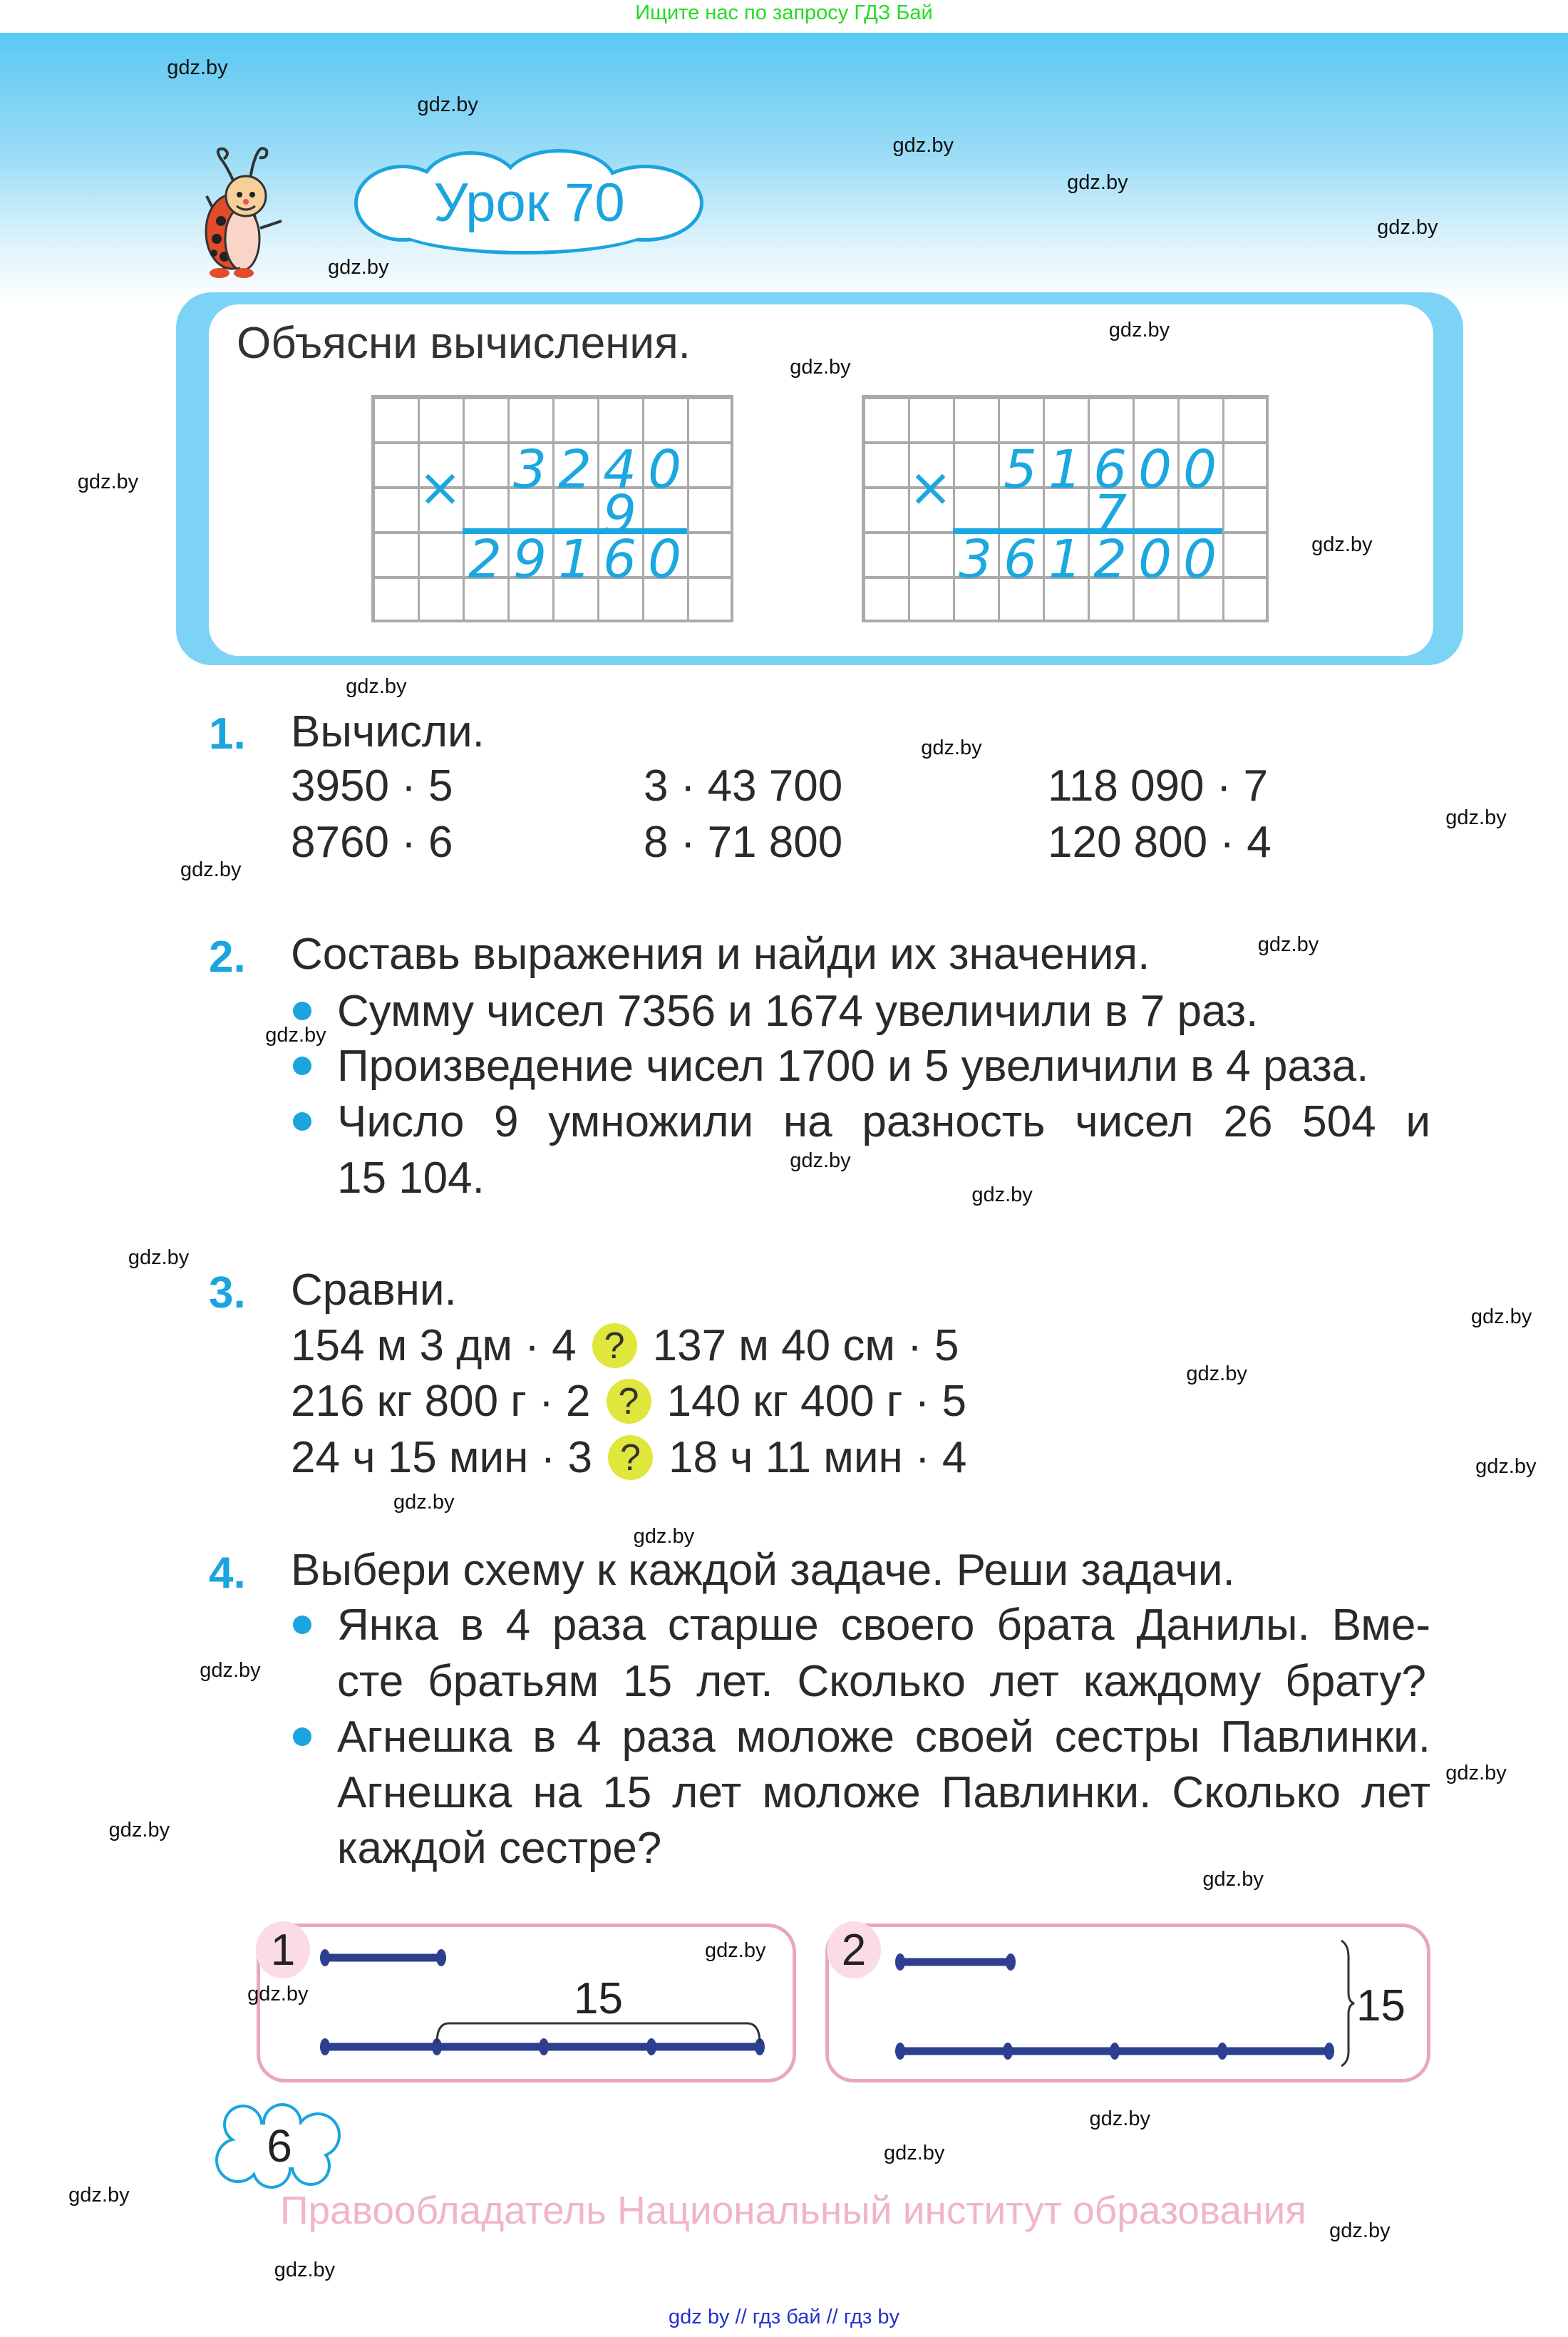 This screenshot has width=1568, height=2337. What do you see at coordinates (464, 343) in the screenshot?
I see `explain-title: Объясни вычисления.` at bounding box center [464, 343].